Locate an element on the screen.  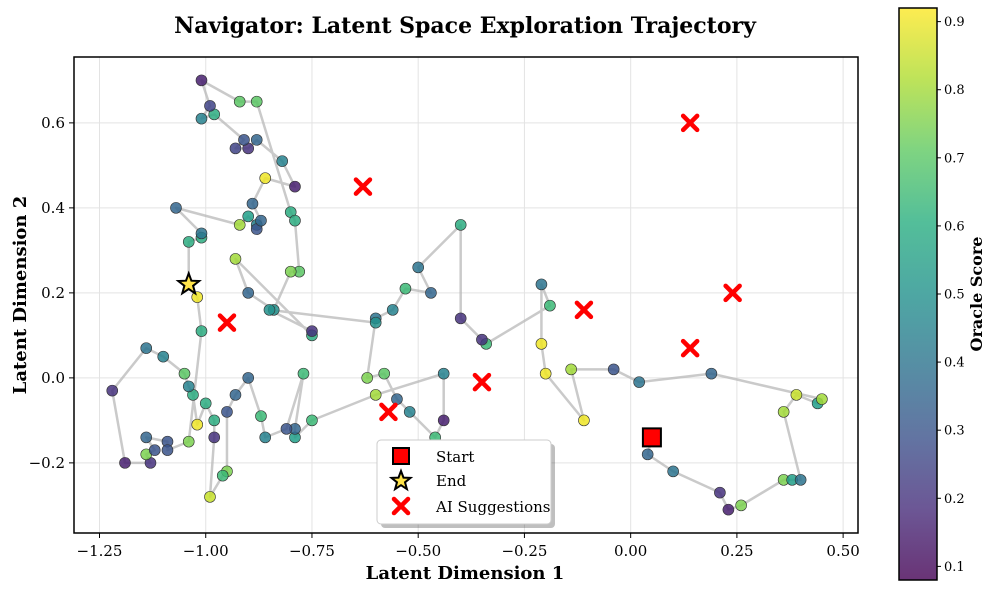
colorbar-tick-label: 0.5 is located at coordinates (954, 295).